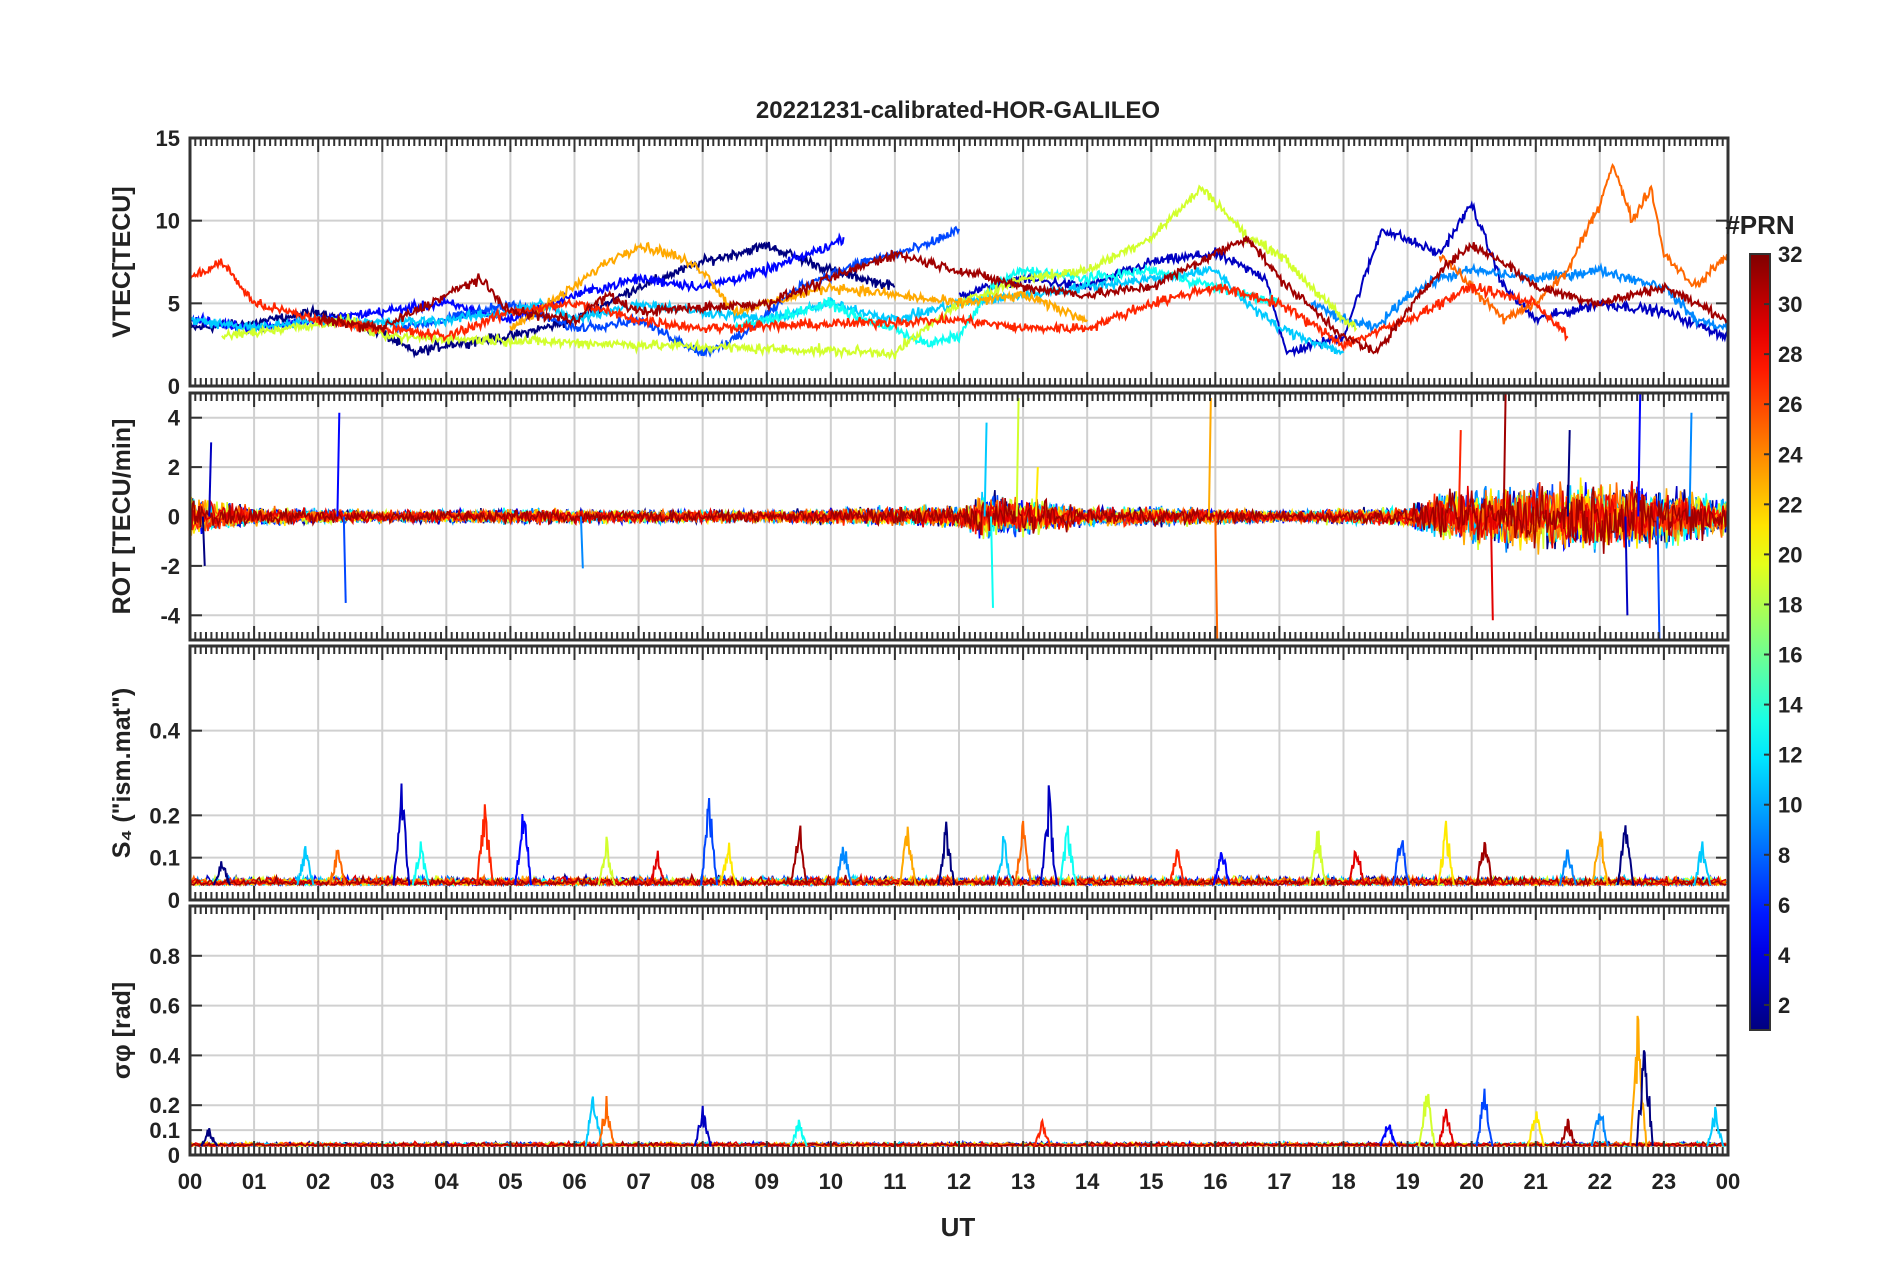 Image resolution: width=1902 pixels, height=1272 pixels. Describe the element at coordinates (1151, 1181) in the screenshot. I see `x-tick-label: 15` at that location.